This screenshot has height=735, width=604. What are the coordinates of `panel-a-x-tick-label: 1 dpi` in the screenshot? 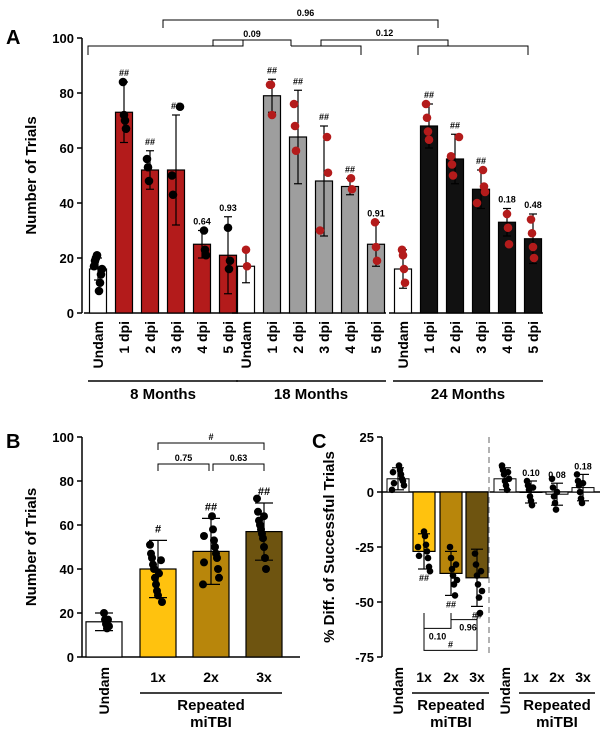 It's located at (272, 337).